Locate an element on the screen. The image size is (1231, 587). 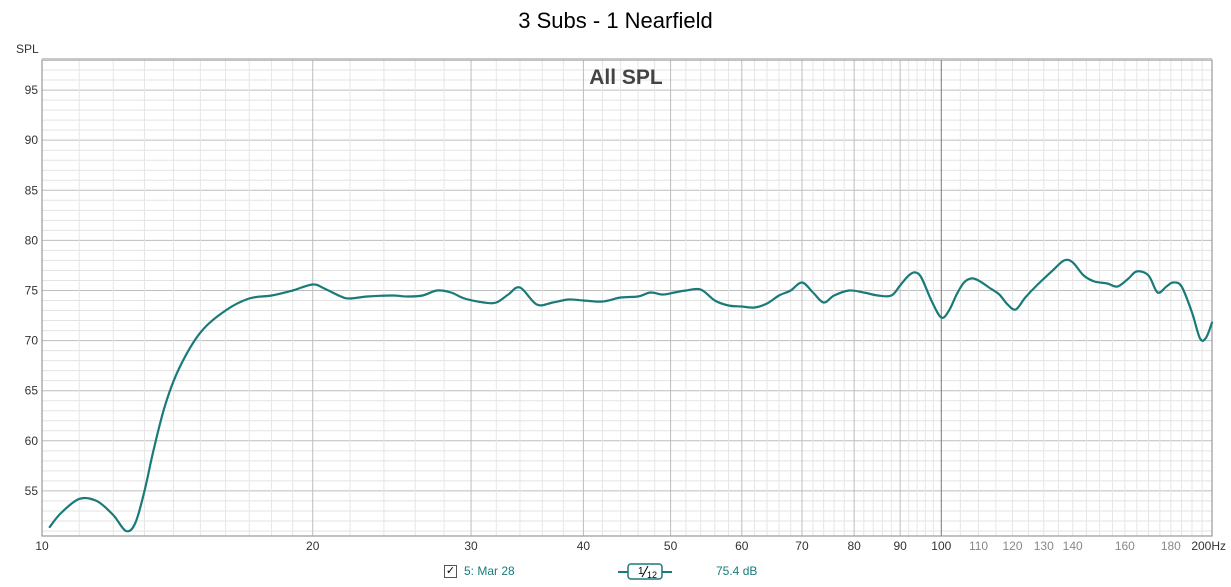
x-tick-label: 50 is located at coordinates (671, 546).